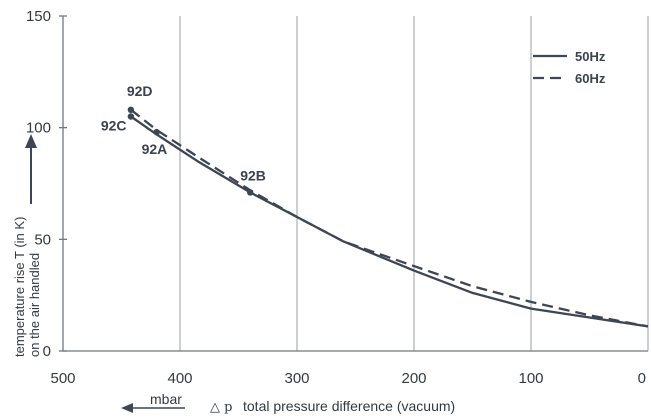 The height and width of the screenshot is (419, 651). What do you see at coordinates (179, 378) in the screenshot?
I see `x-tick-label-400: 400` at bounding box center [179, 378].